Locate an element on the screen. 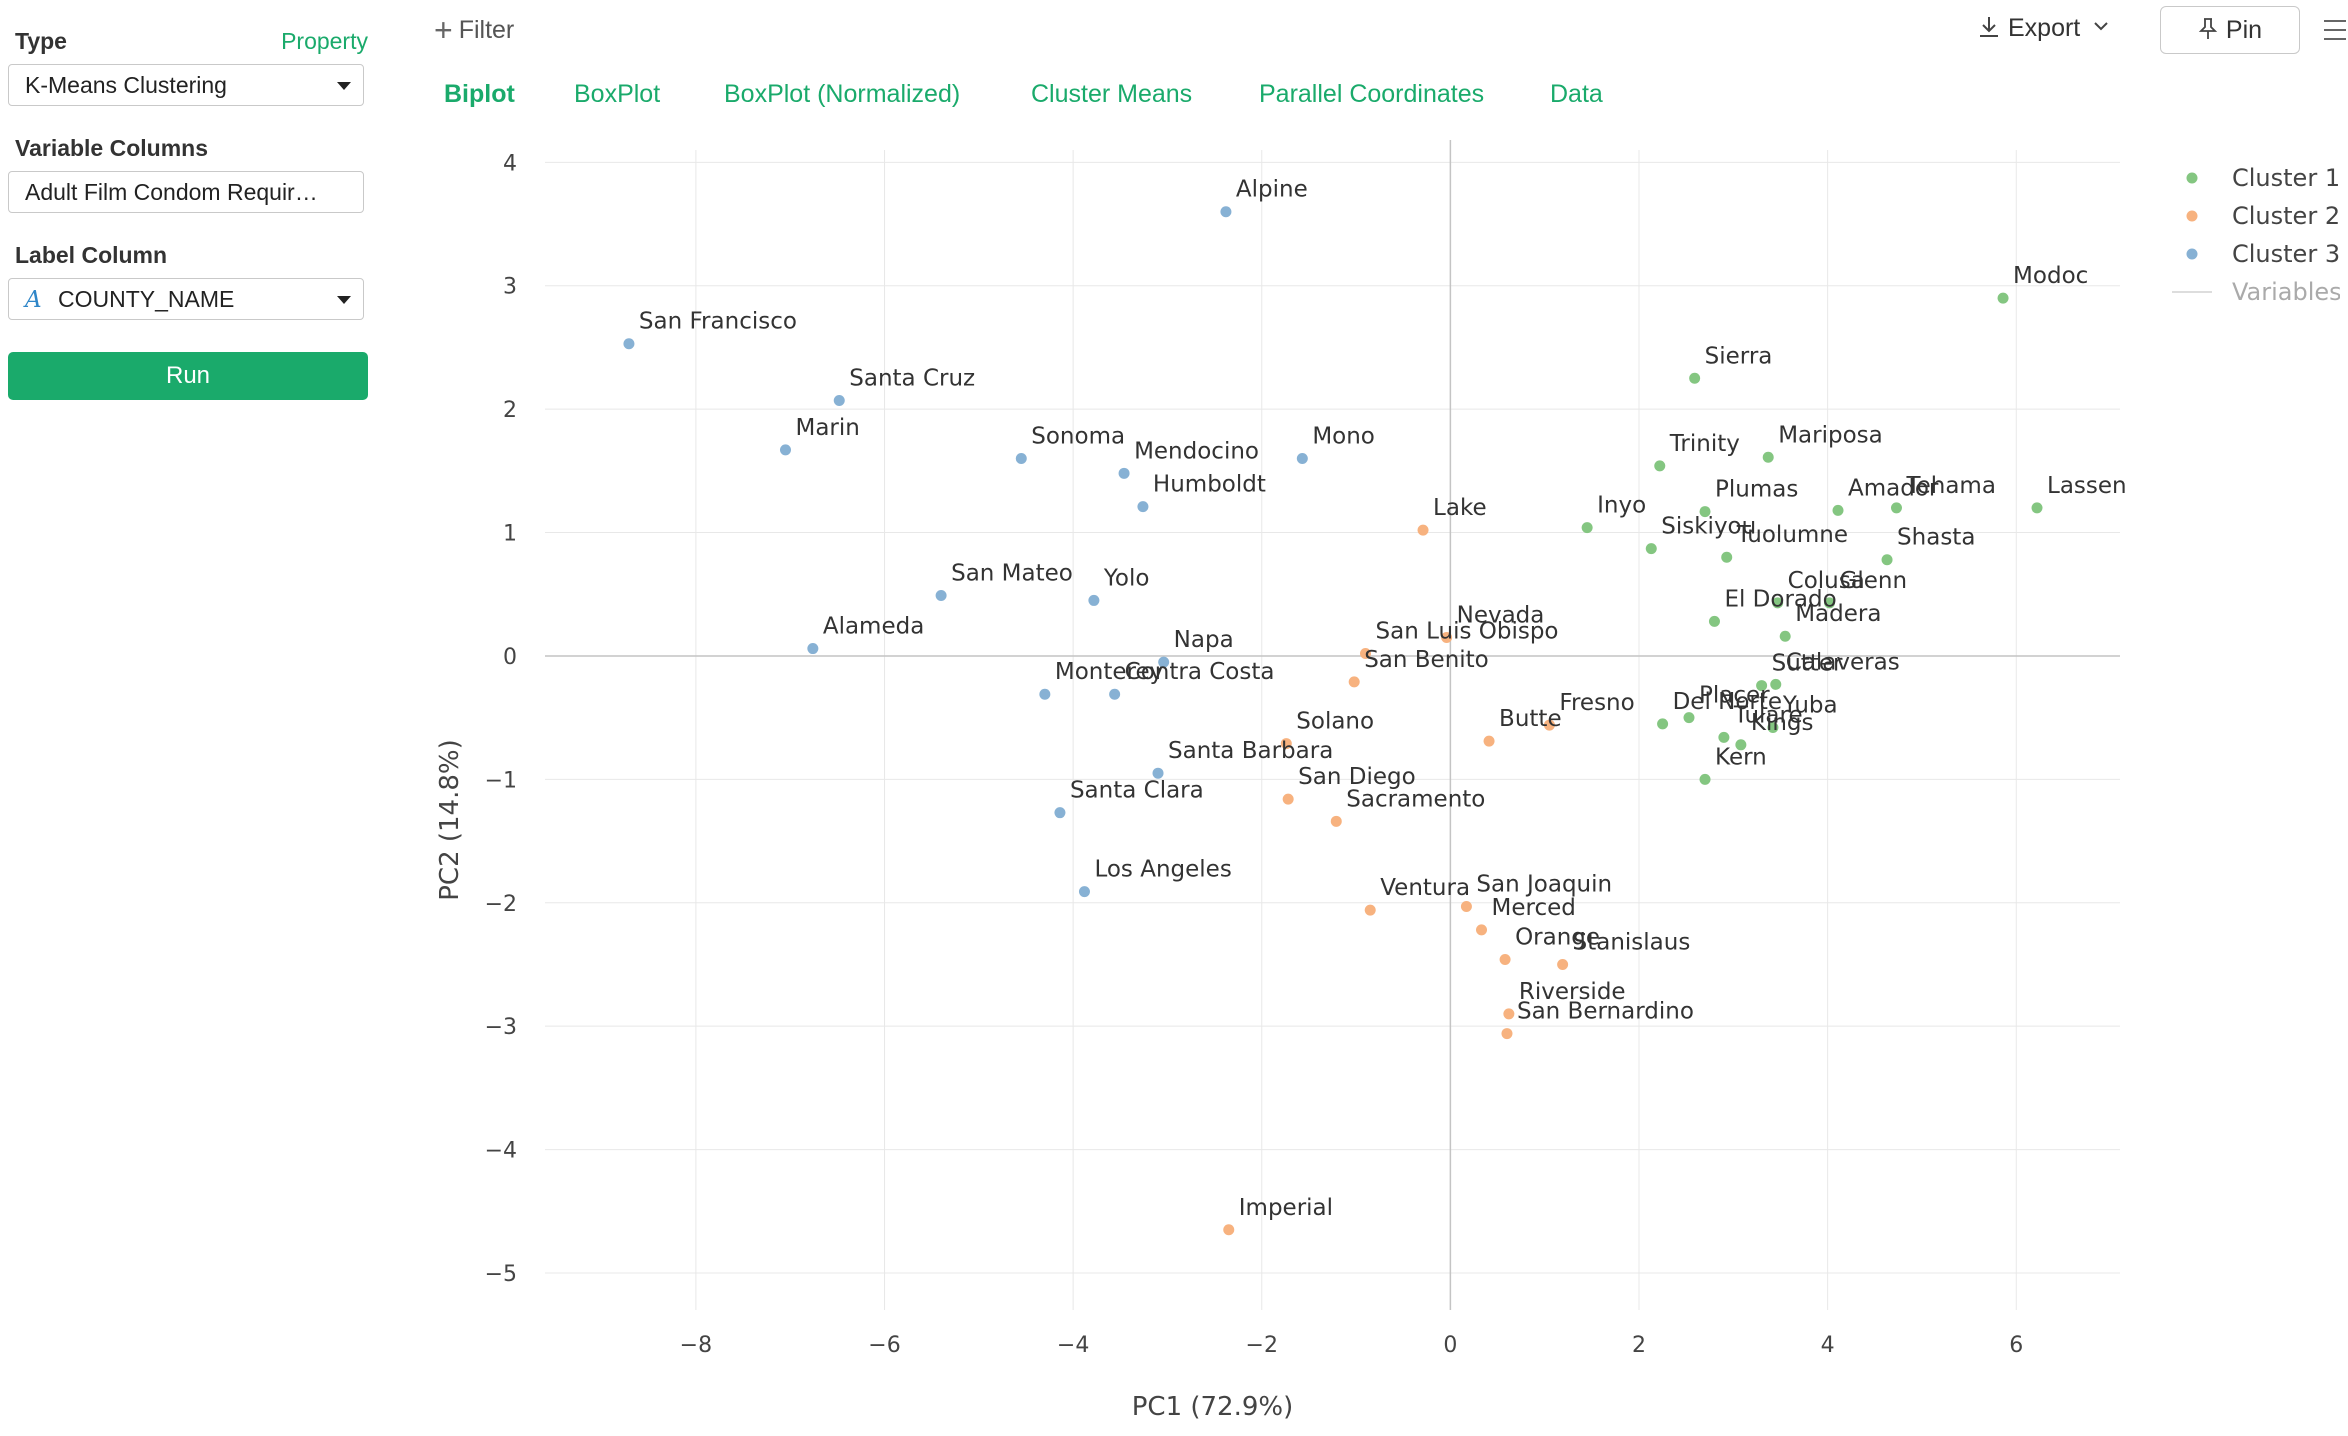 This screenshot has height=1436, width=2348. y-tick-label: −4 is located at coordinates (501, 1151).